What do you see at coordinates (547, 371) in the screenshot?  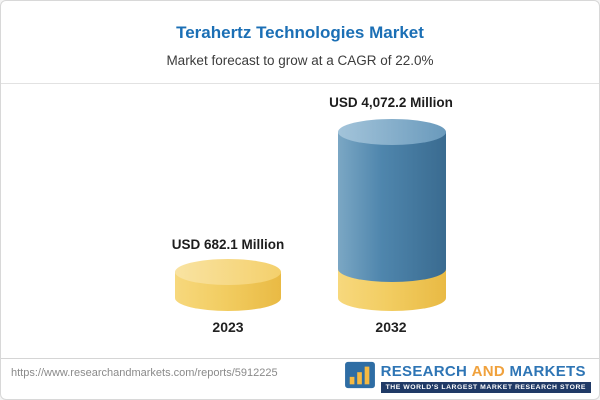 I see `brand-word-markets: MARKETS` at bounding box center [547, 371].